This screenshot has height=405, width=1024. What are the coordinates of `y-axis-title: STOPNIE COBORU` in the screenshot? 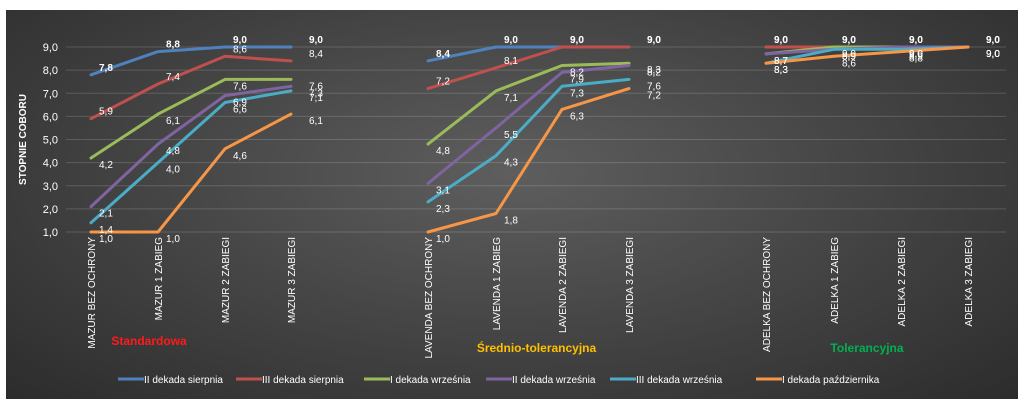 It's located at (23, 139).